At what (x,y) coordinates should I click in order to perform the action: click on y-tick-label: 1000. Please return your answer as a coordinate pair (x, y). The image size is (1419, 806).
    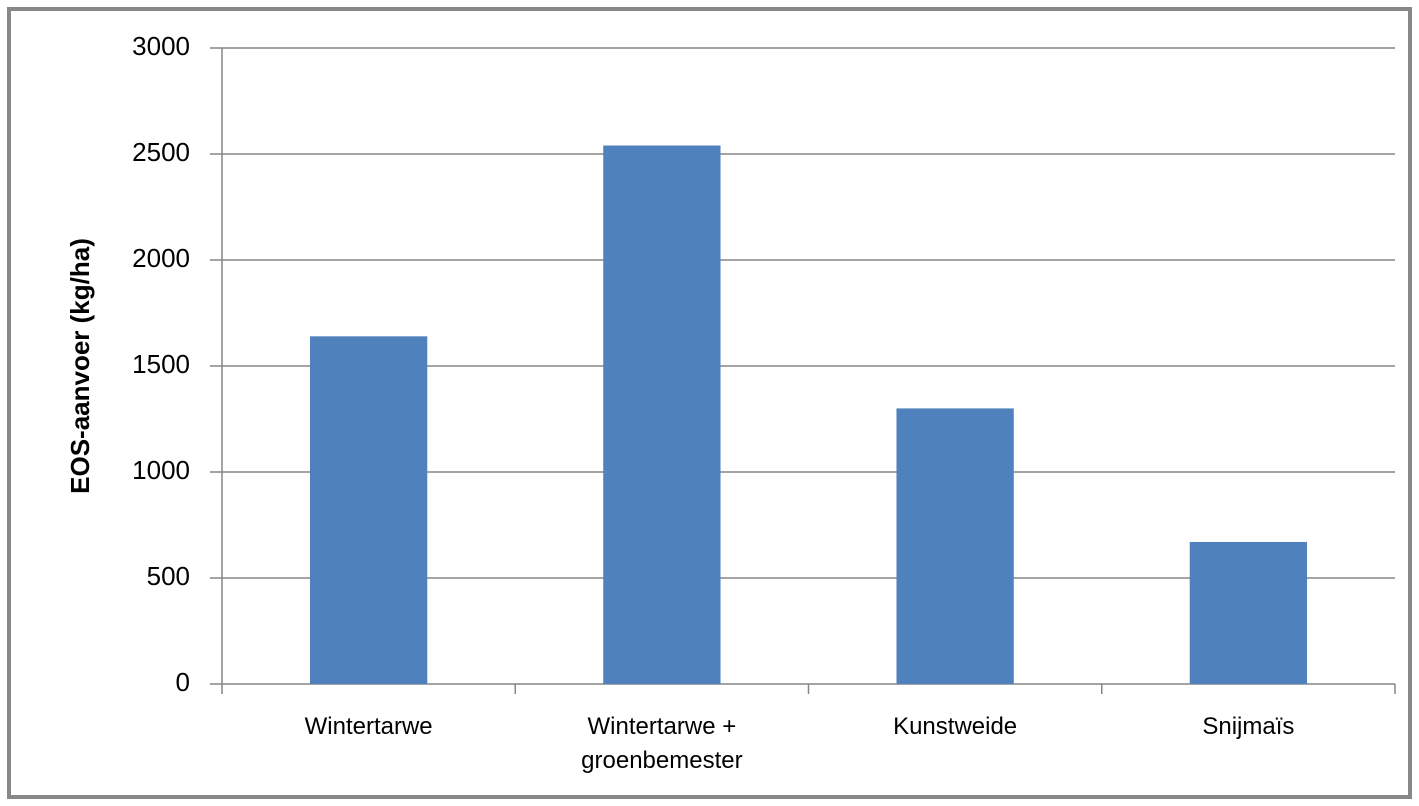
    Looking at the image, I should click on (161, 470).